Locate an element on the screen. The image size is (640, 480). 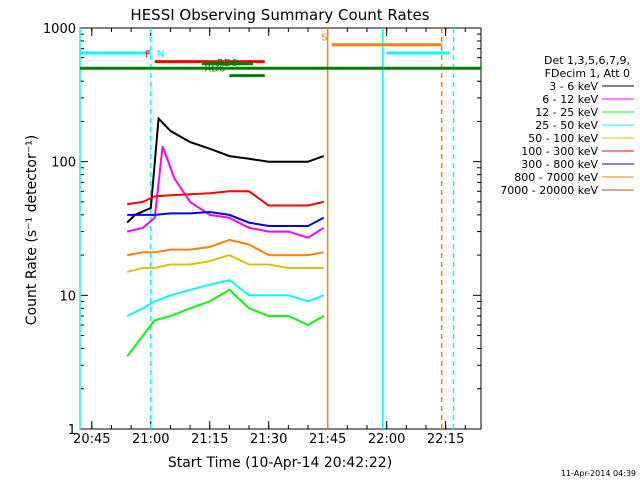
legend-label-0: 3 - 6 keV is located at coordinates (573, 86).